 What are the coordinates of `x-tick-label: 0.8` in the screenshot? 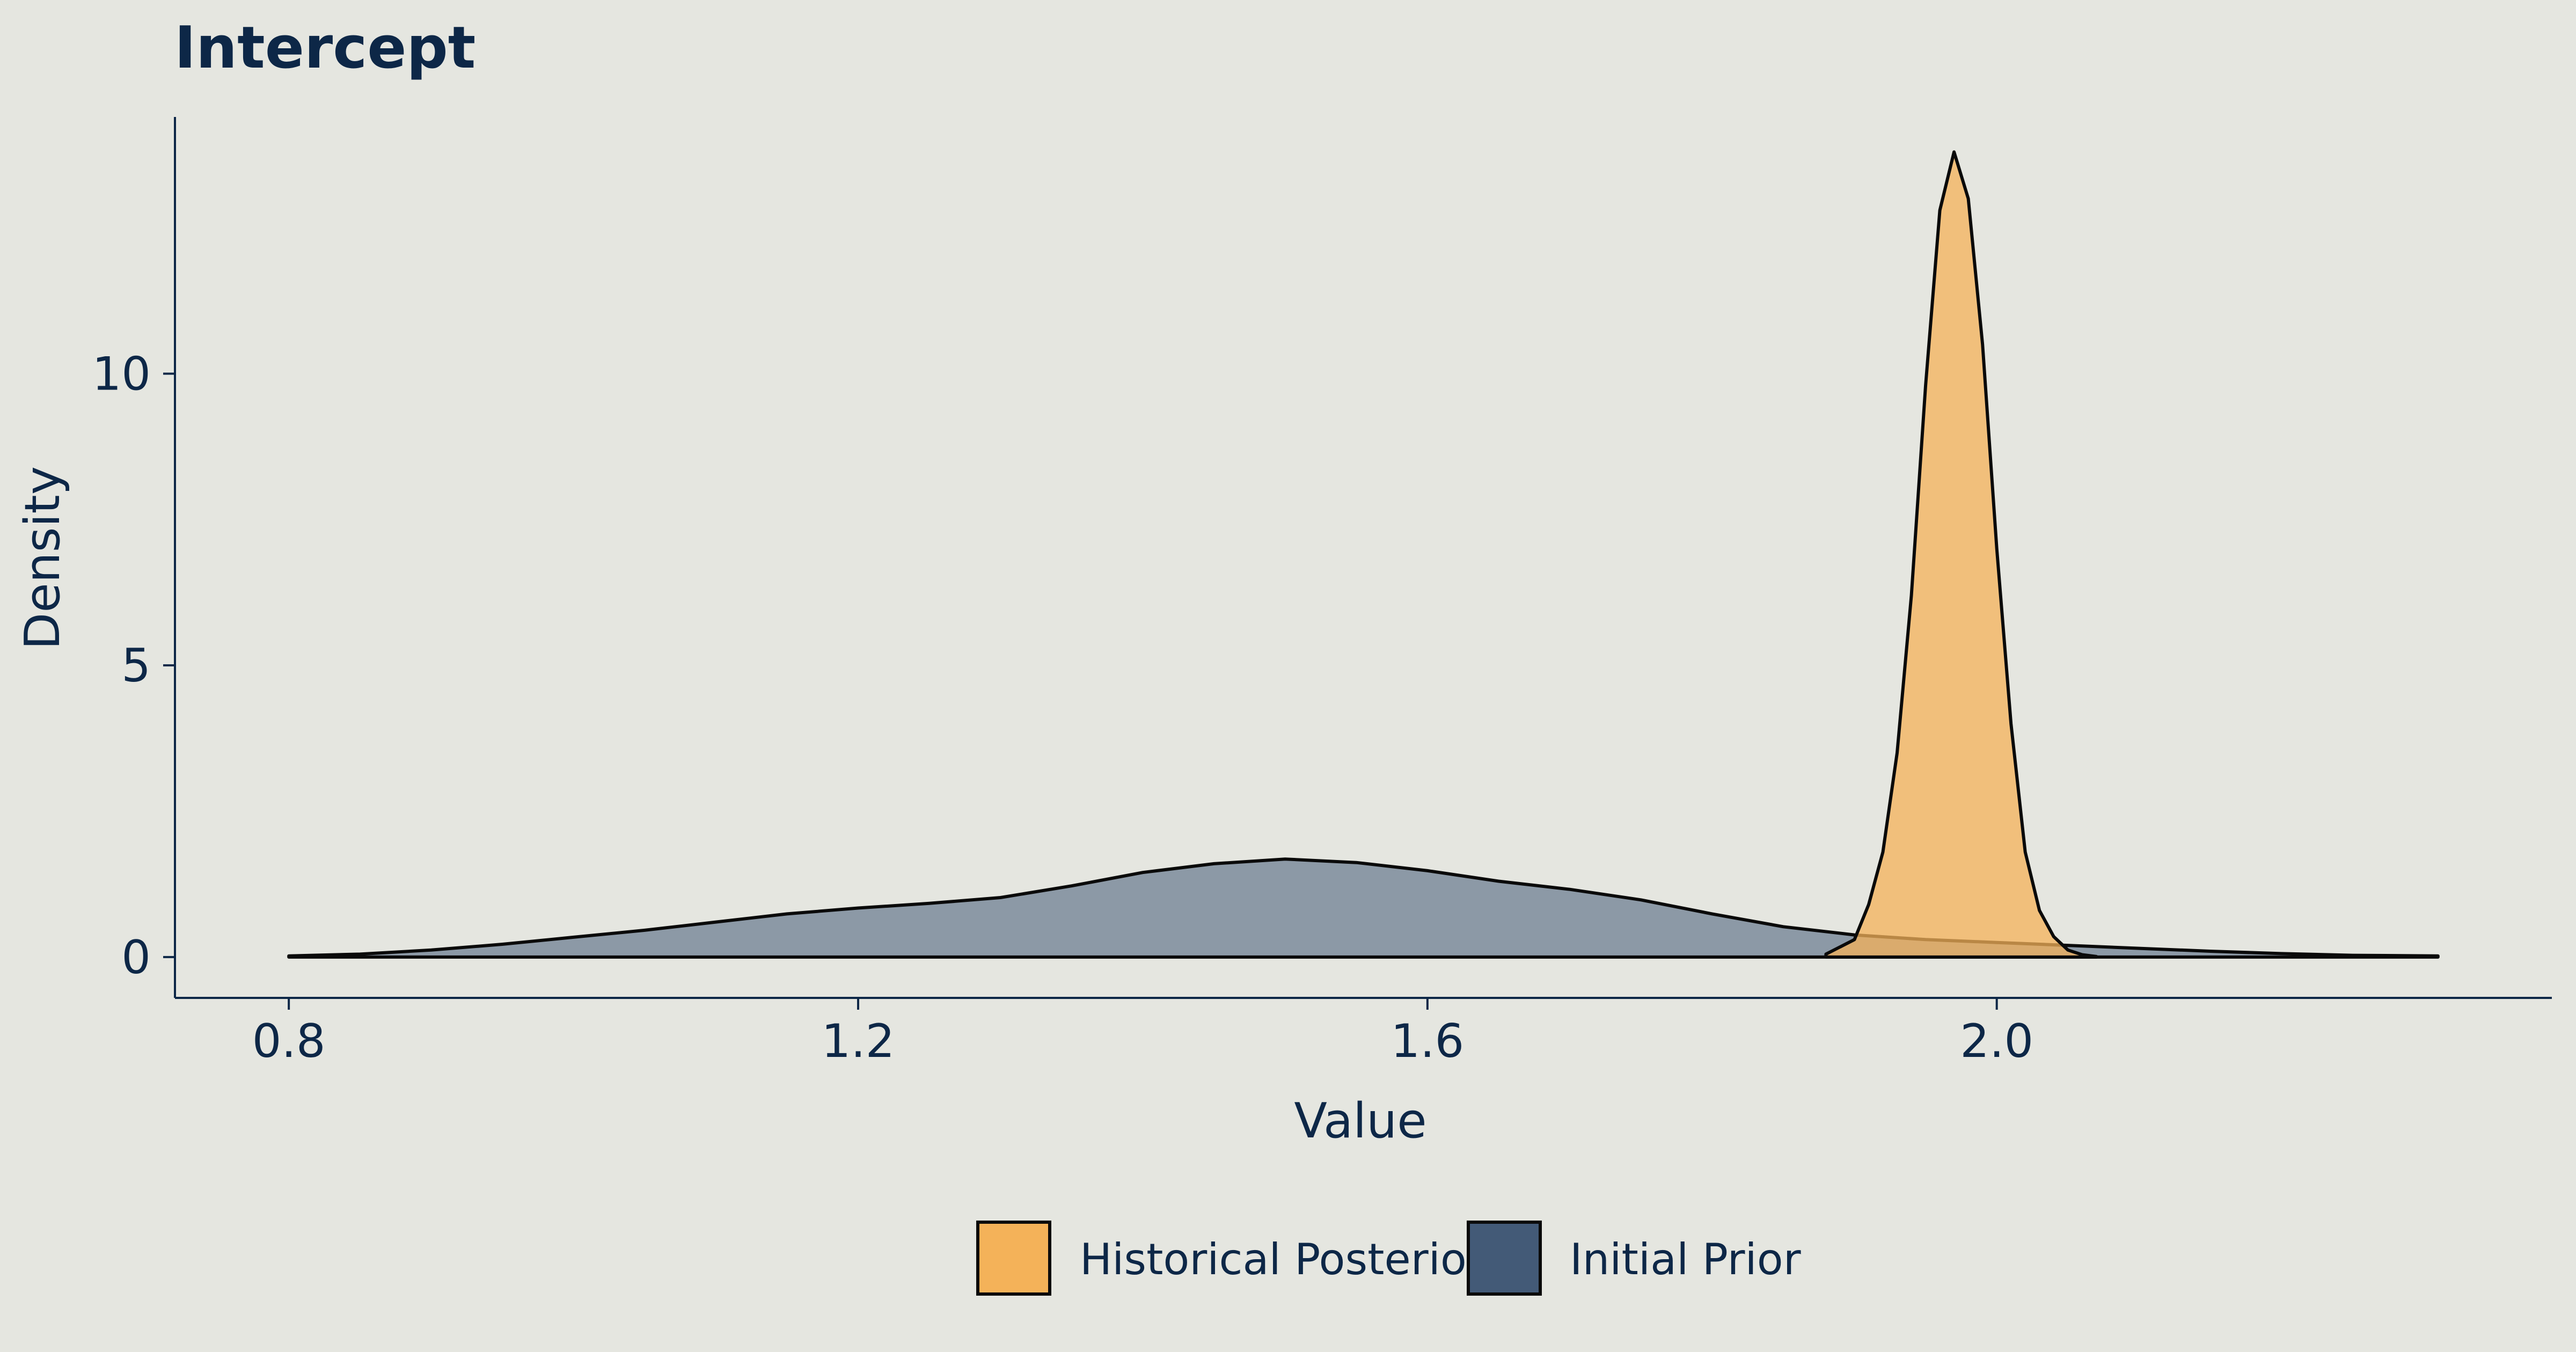 It's located at (289, 1041).